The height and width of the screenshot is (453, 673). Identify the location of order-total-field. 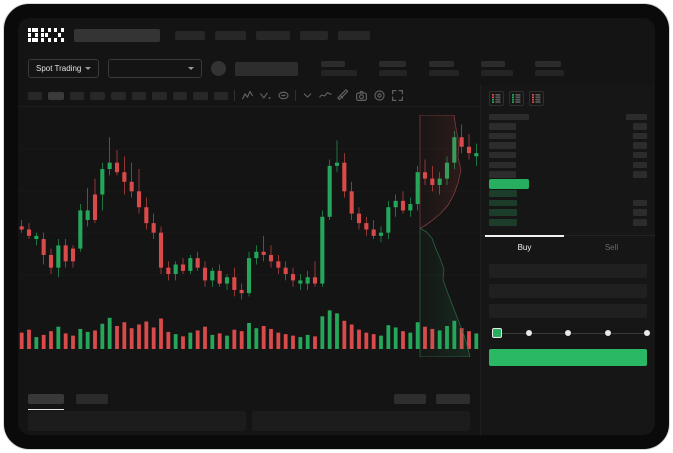
(568, 311).